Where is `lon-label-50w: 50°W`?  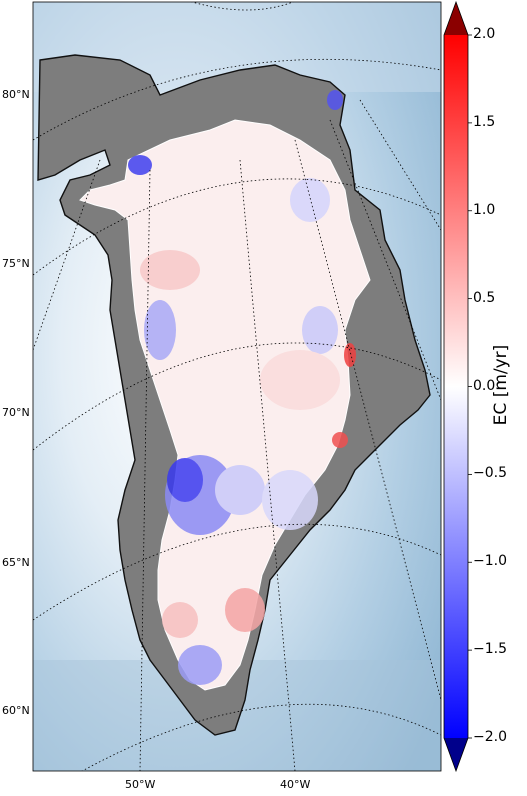 lon-label-50w: 50°W is located at coordinates (140, 784).